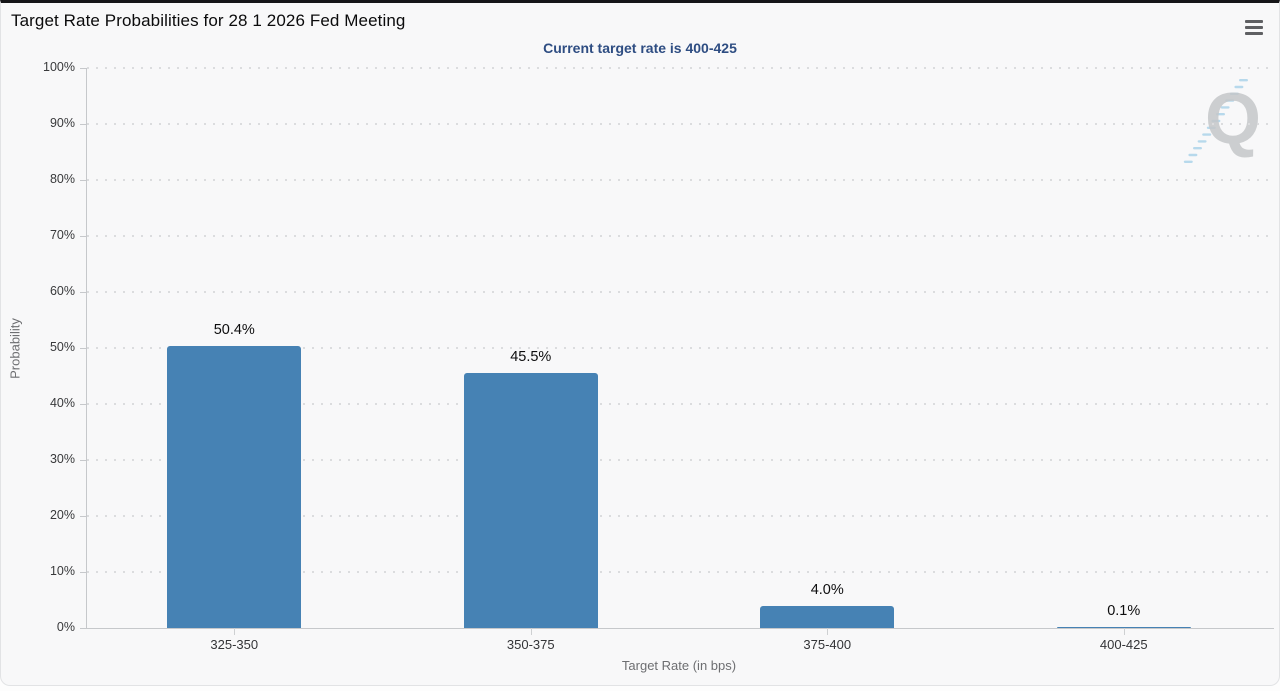 The width and height of the screenshot is (1280, 691). I want to click on x-axis-category-label: 325-350, so click(234, 644).